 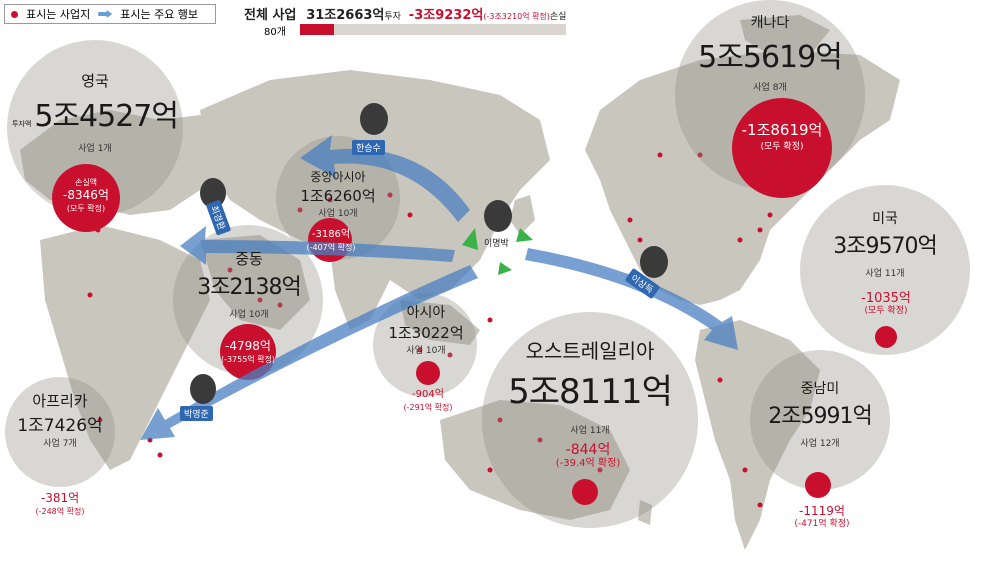 What do you see at coordinates (440, 322) in the screenshot?
I see `southeast-asia-landmass` at bounding box center [440, 322].